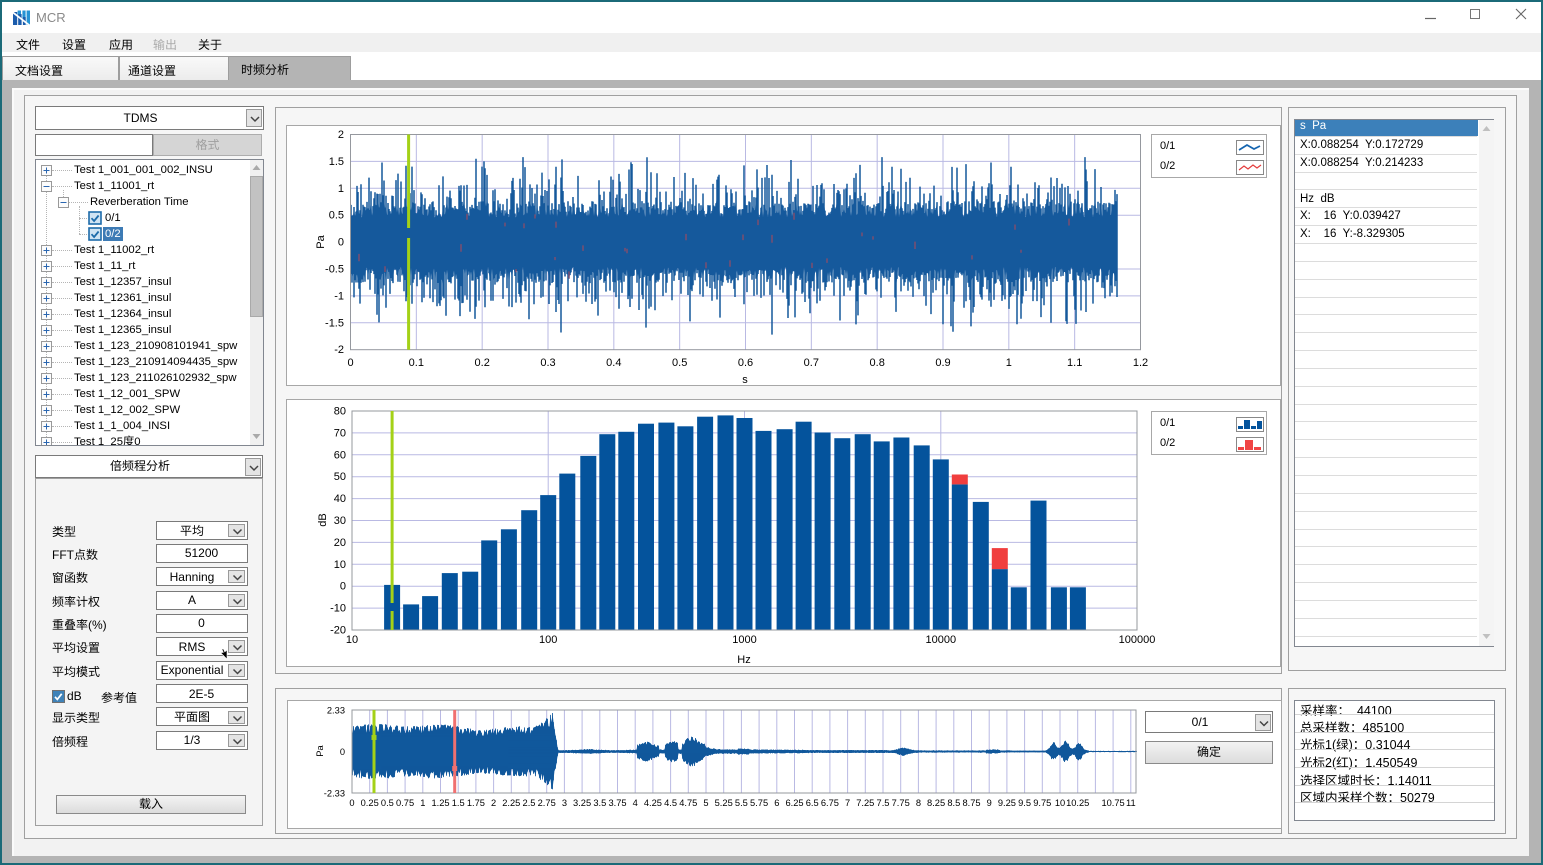 This screenshot has width=1543, height=865. Describe the element at coordinates (1007, 803) in the screenshot. I see `svg-text: 9.25` at that location.